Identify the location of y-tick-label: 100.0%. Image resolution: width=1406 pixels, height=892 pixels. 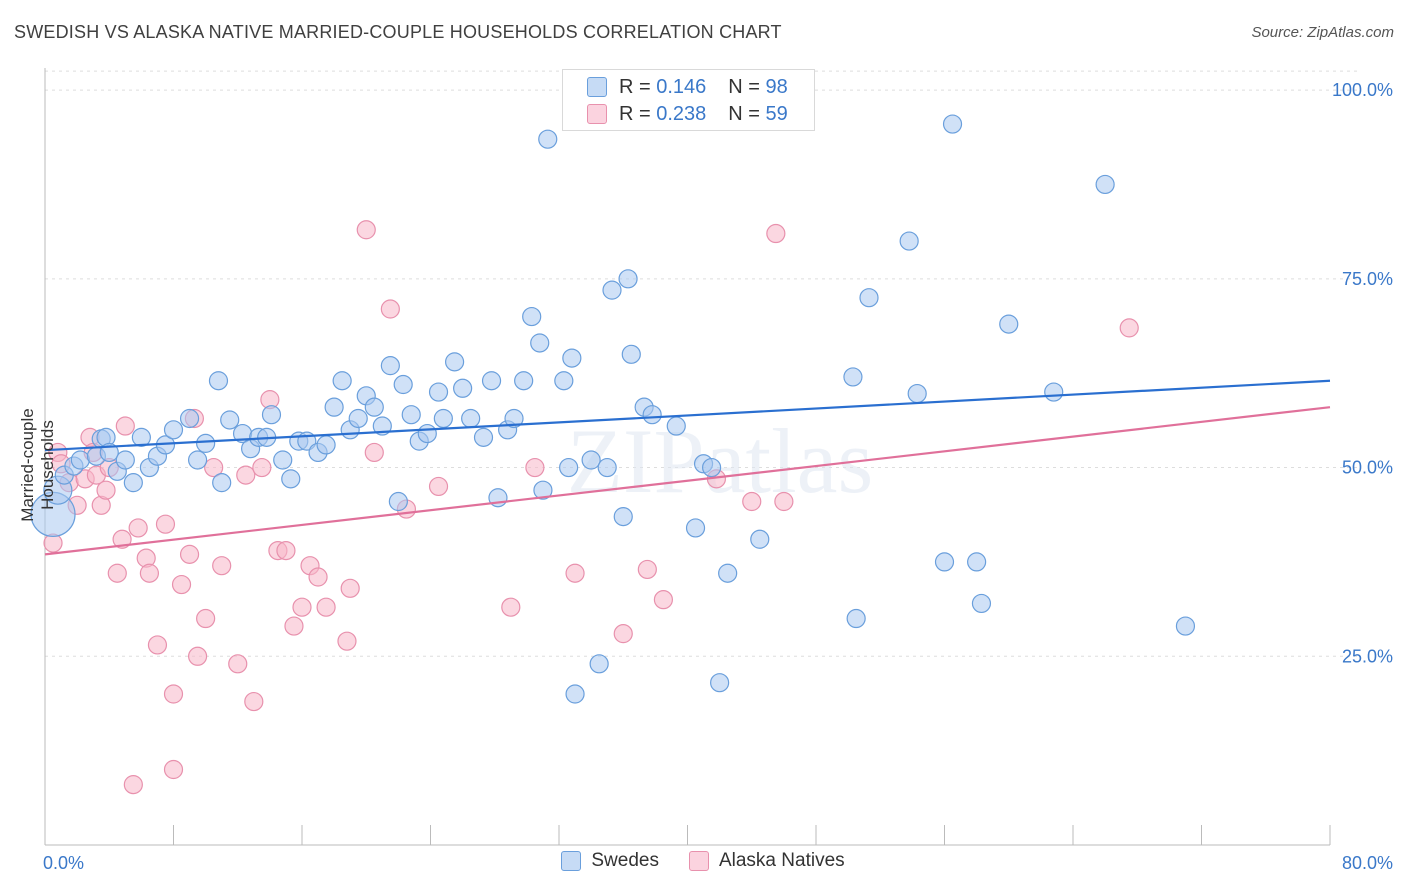
(1362, 90).